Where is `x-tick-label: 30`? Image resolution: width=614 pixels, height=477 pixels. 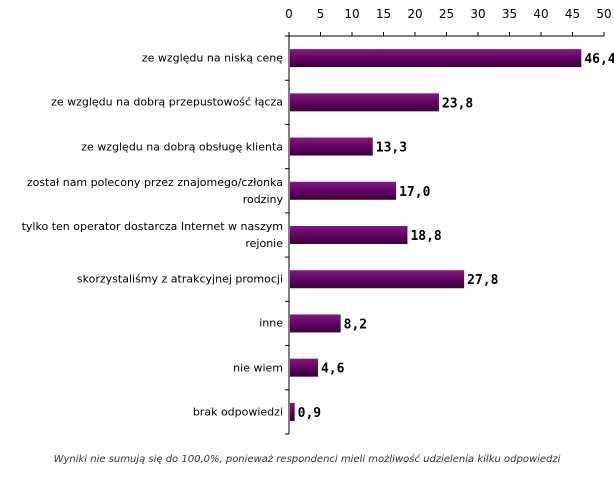
x-tick-label: 30 is located at coordinates (477, 14).